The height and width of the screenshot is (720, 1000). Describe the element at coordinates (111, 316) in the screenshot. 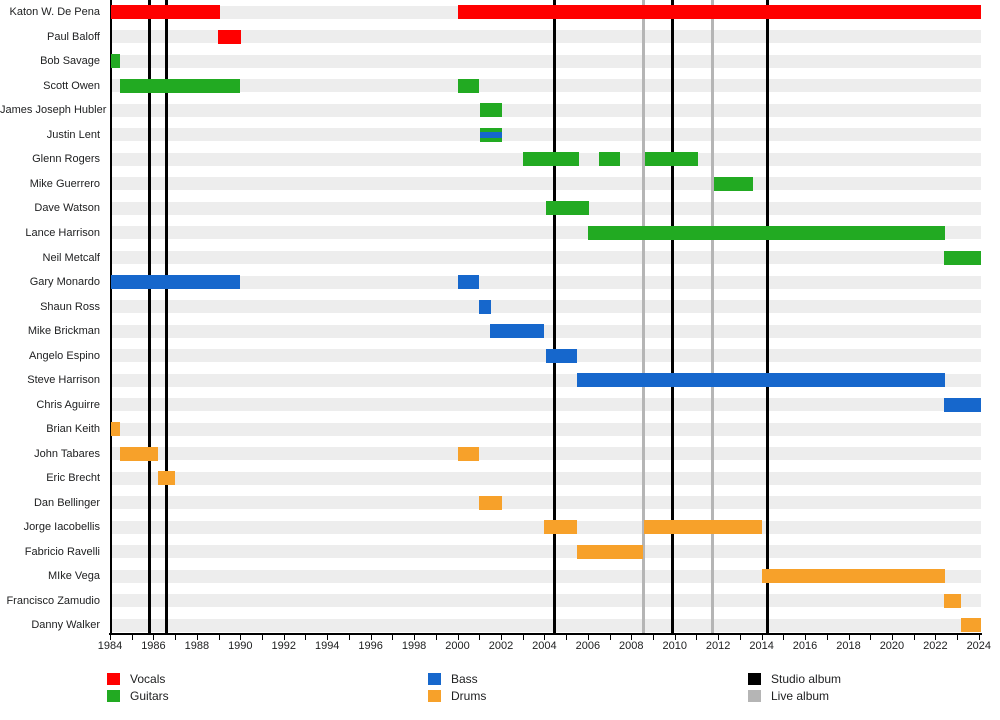

I see `y-axis-line` at that location.